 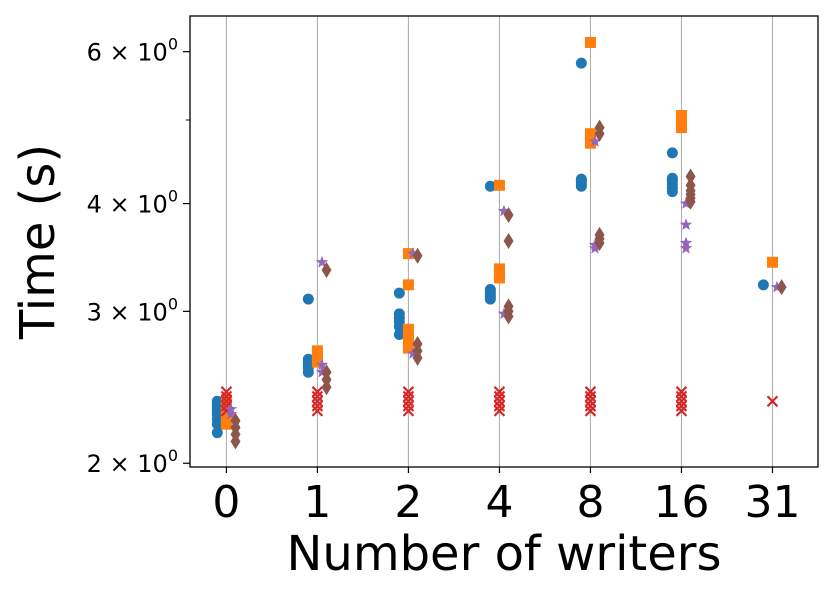 I want to click on x-tick-label: 0, so click(x=226, y=502).